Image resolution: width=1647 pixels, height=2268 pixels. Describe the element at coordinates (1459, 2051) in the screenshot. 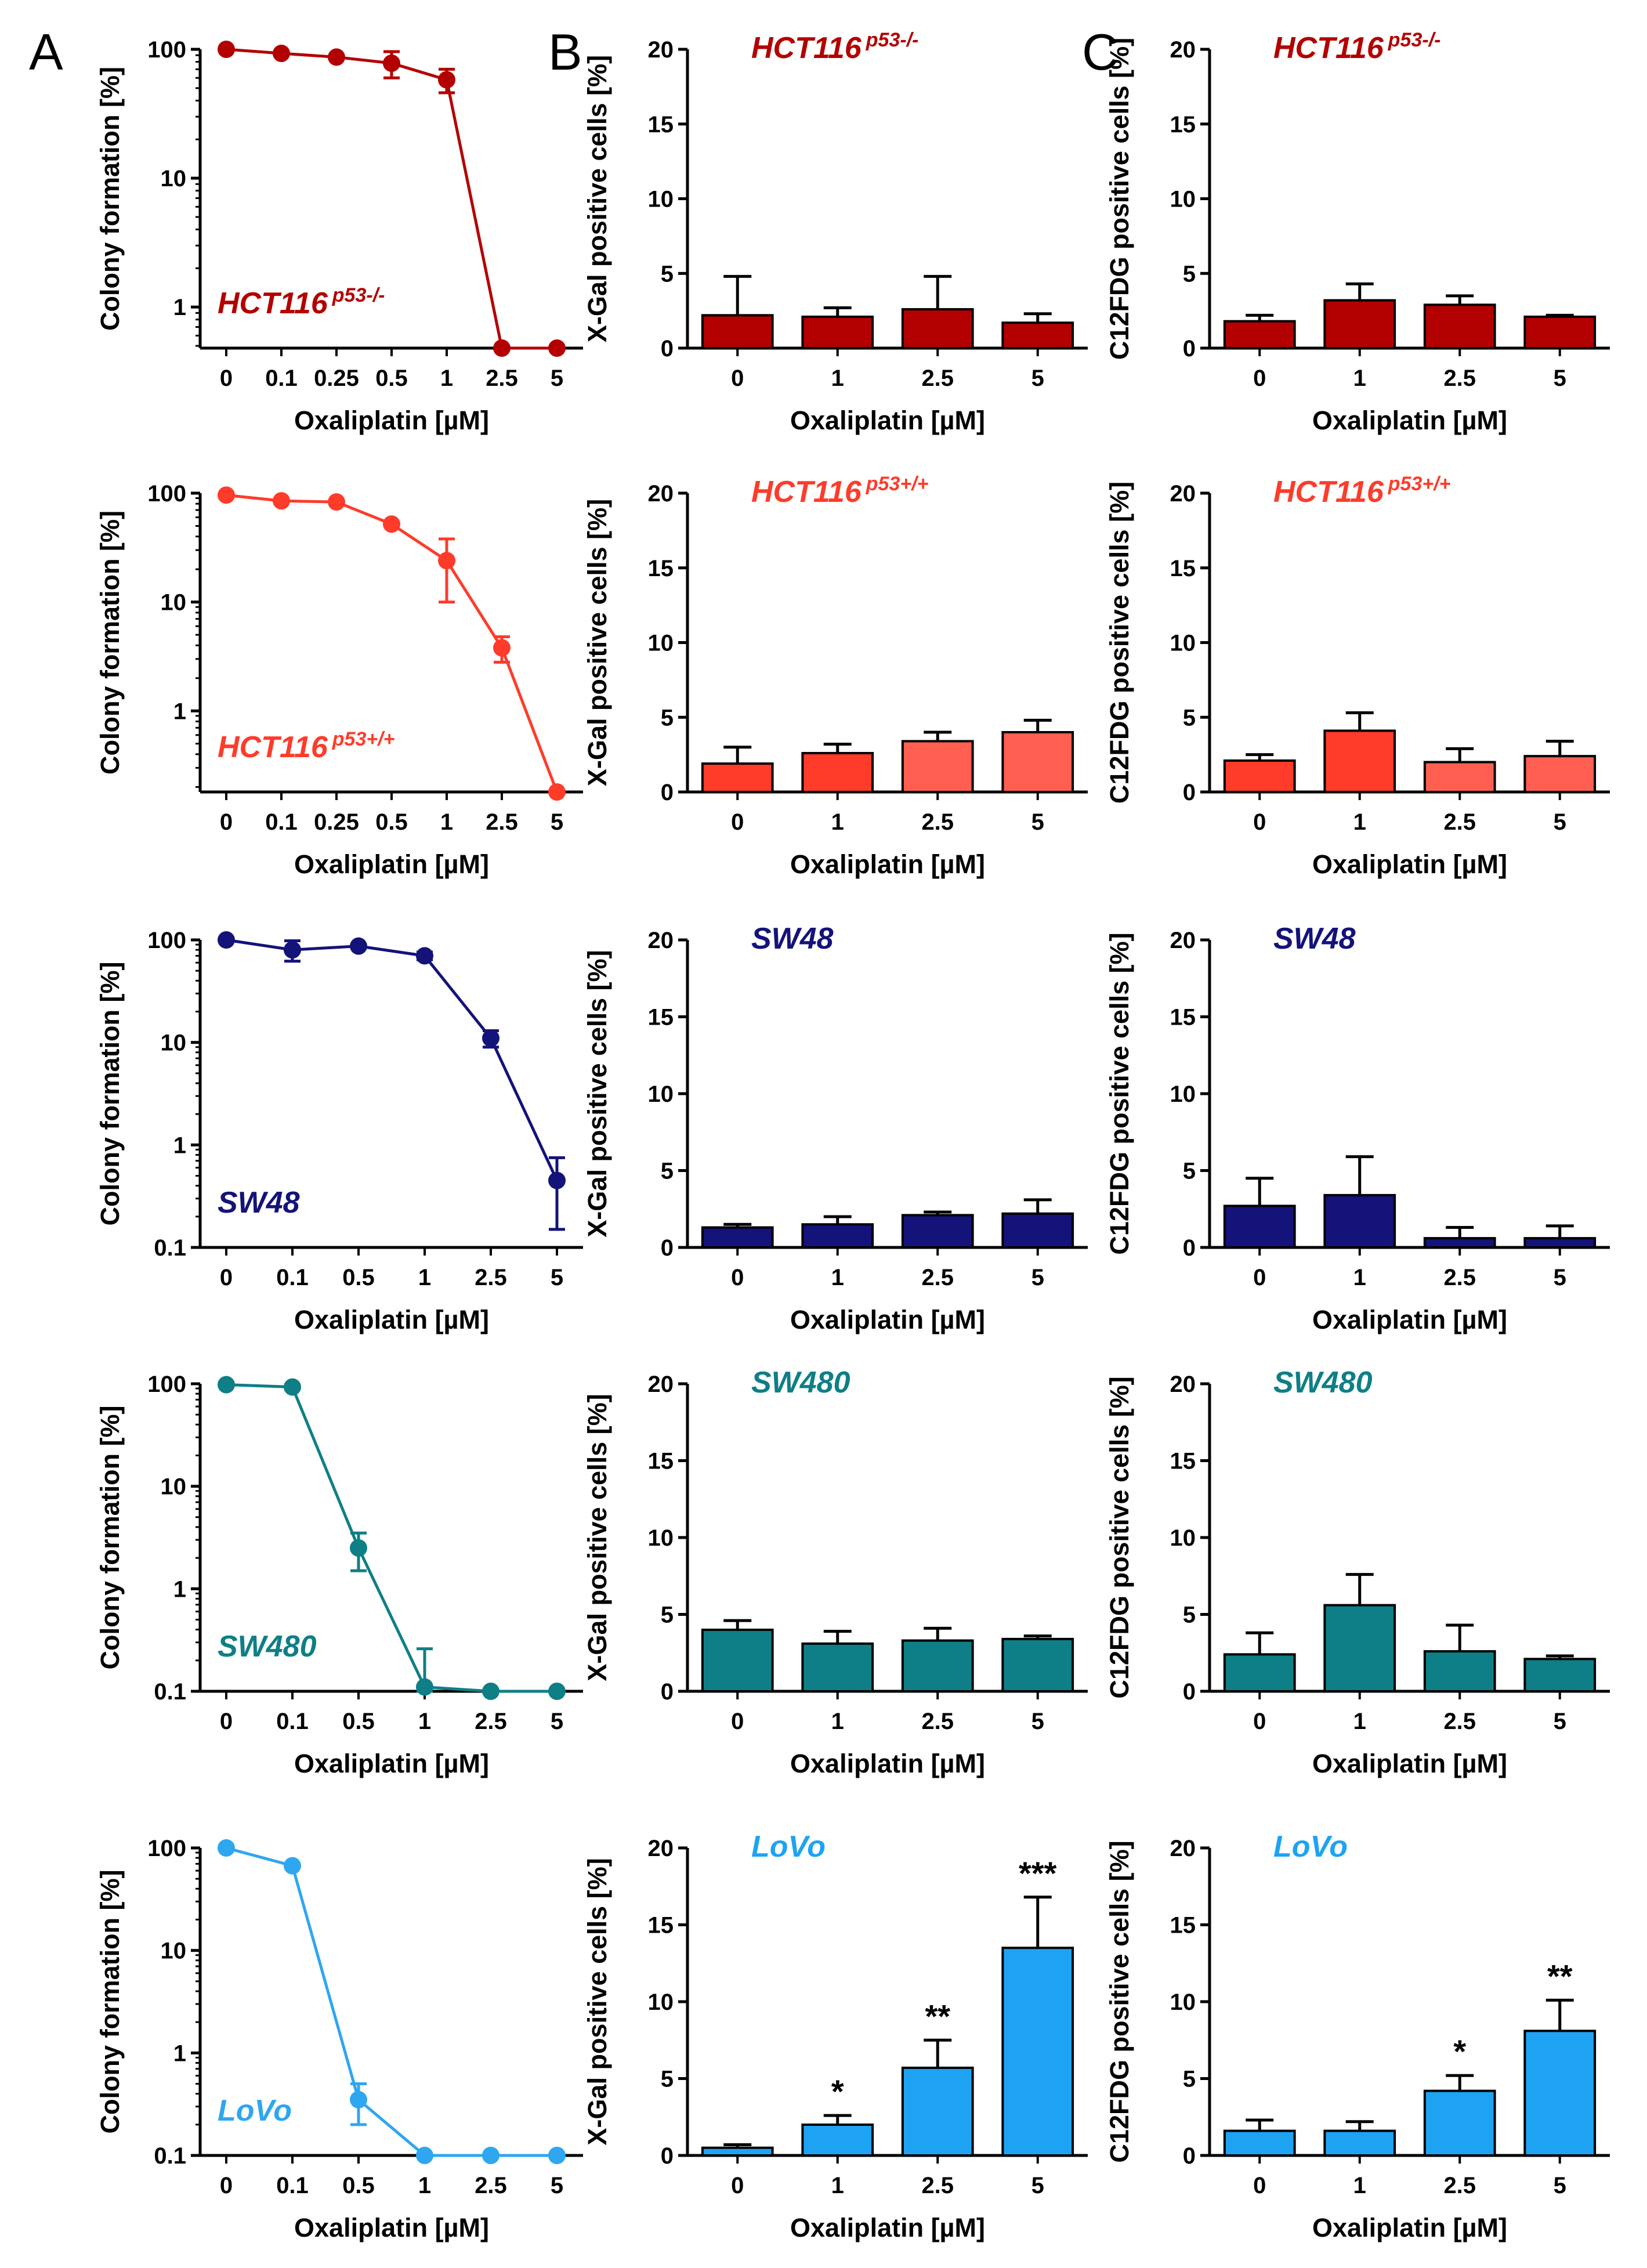

I see `significance-label: *` at that location.